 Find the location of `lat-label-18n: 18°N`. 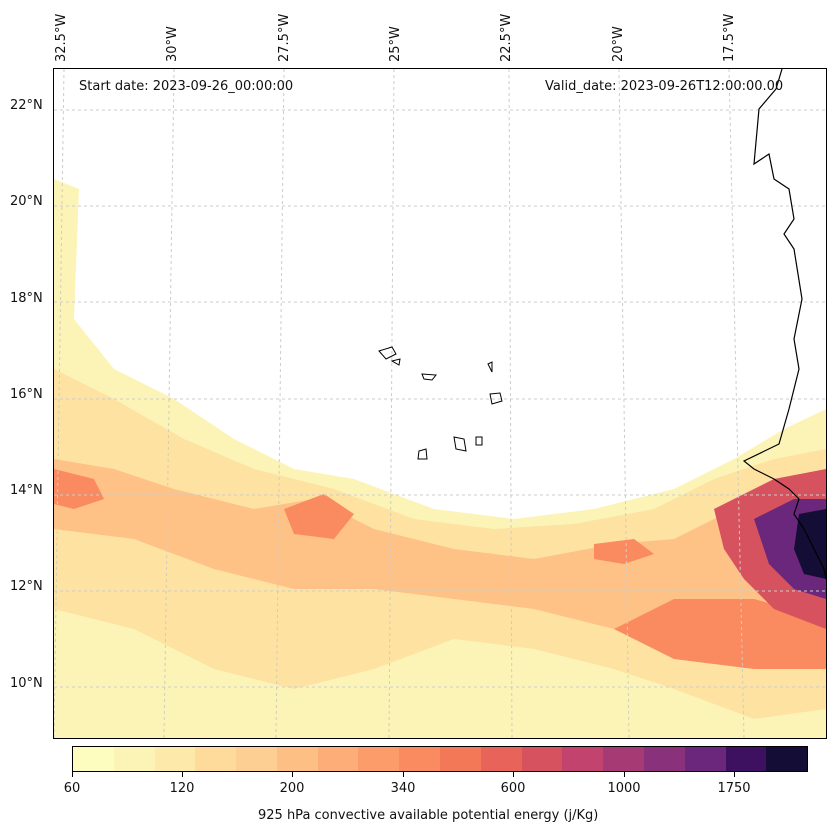

lat-label-18n: 18°N is located at coordinates (26, 298).